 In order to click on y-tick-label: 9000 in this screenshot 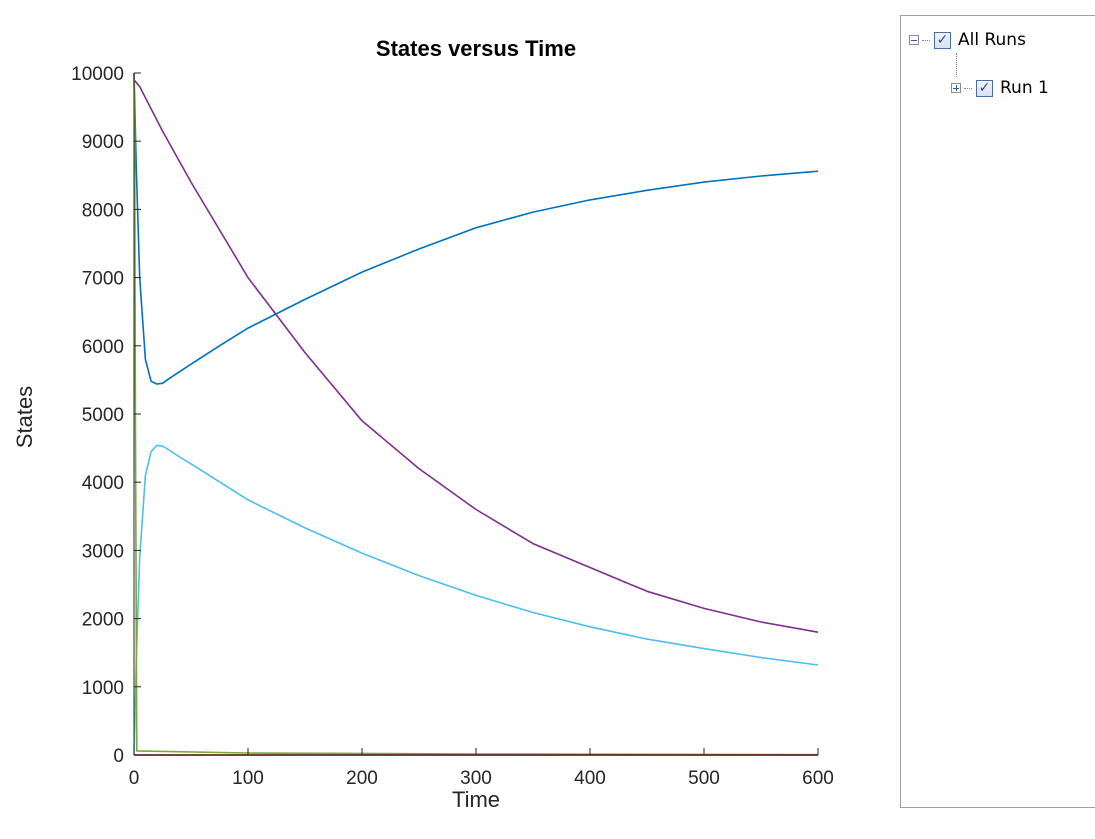, I will do `click(103, 142)`.